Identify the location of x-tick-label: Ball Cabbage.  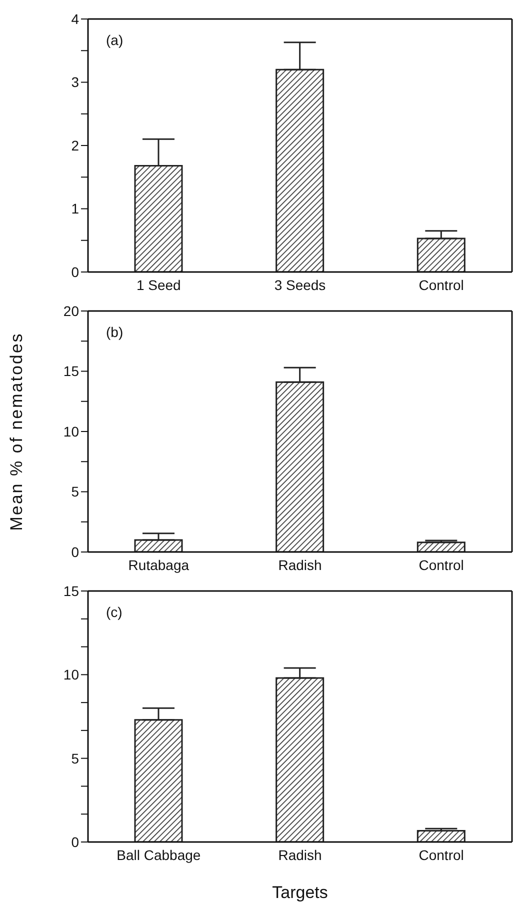
(158, 854).